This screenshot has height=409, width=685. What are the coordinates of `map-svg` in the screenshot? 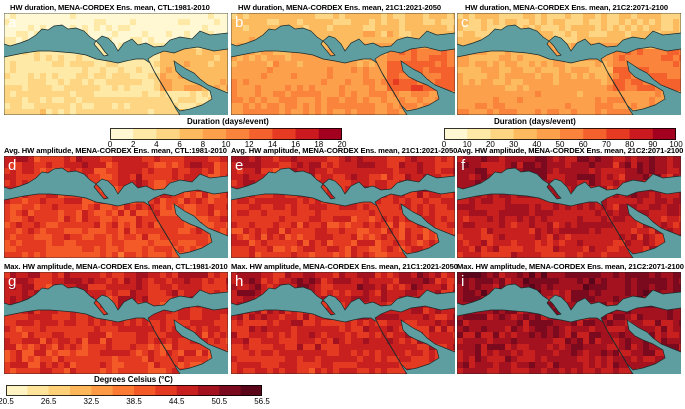 It's located at (343, 64).